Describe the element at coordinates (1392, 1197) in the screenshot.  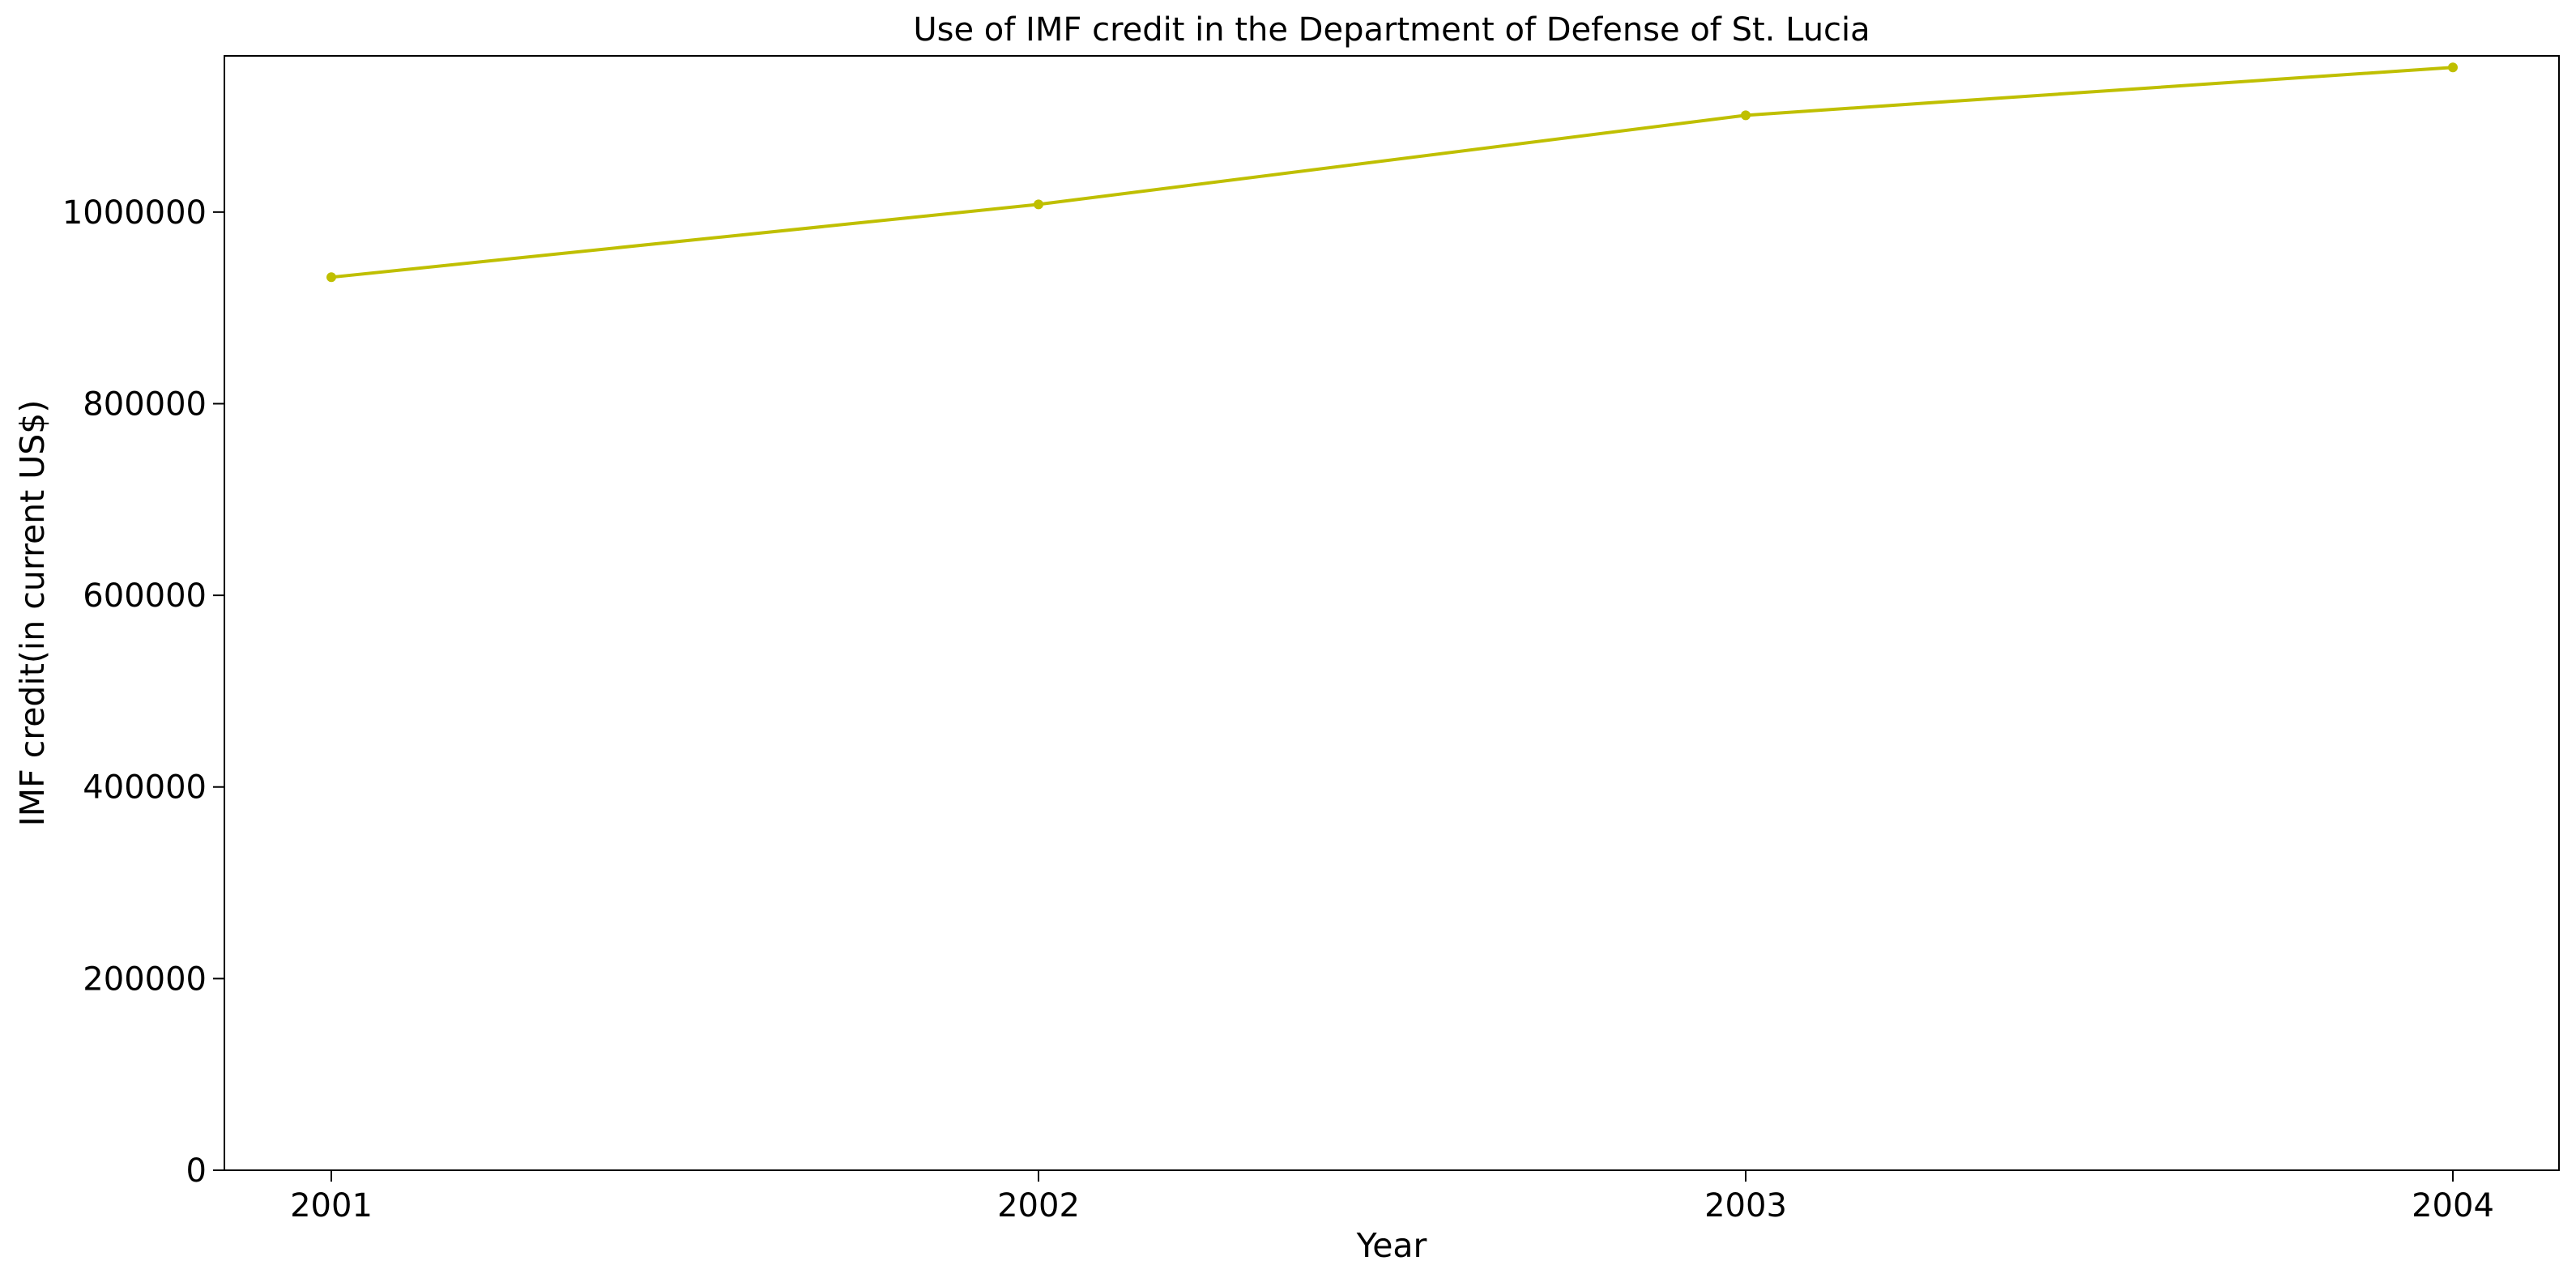
I see `x-axis-ticks: 2001 2002 2003 2004` at that location.